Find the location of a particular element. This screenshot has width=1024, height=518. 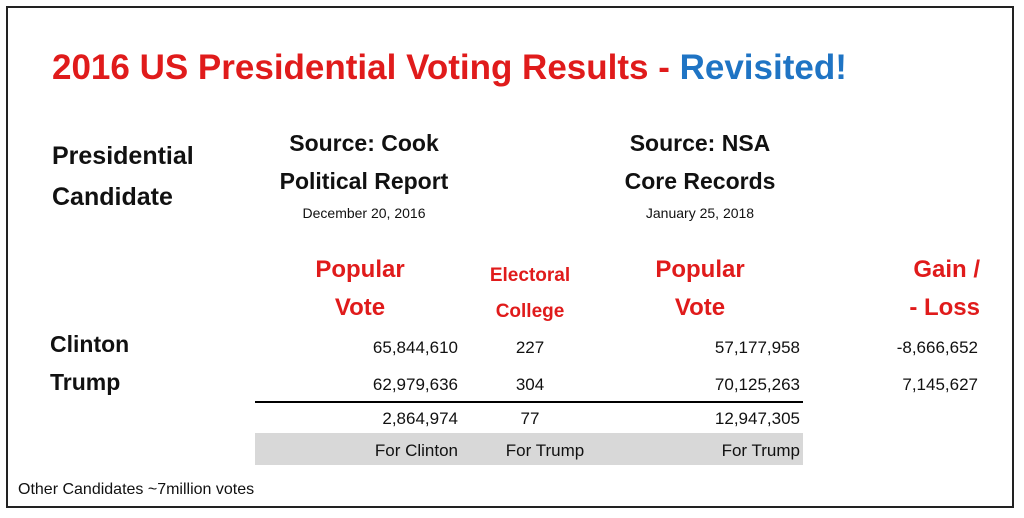

source2-line2: Core Records is located at coordinates (700, 181).